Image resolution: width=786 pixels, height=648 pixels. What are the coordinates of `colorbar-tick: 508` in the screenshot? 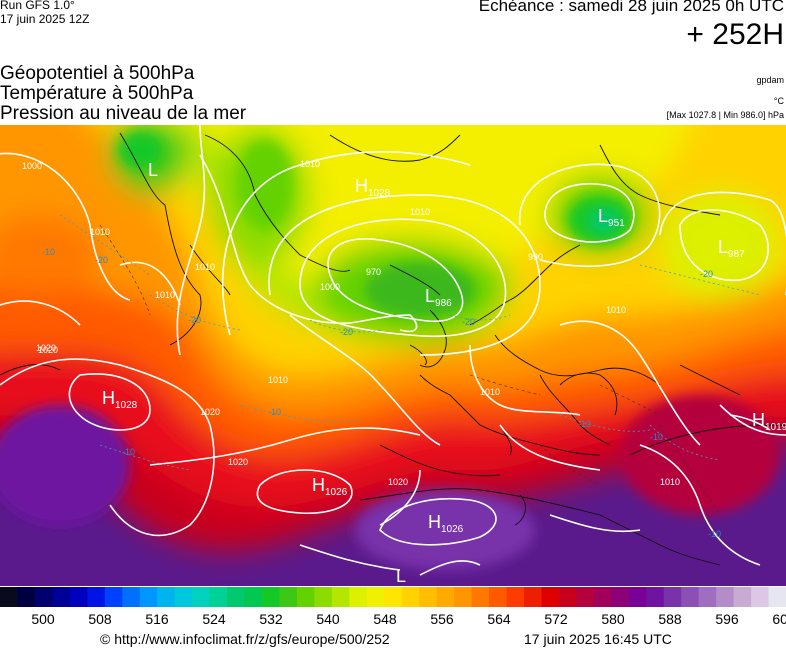 It's located at (100, 619).